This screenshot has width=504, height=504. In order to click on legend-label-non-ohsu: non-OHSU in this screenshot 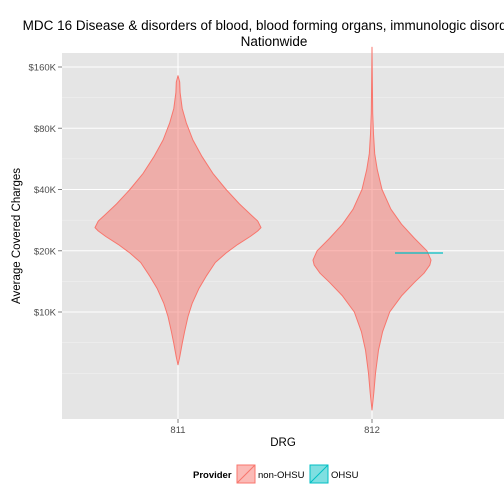, I will do `click(281, 475)`.